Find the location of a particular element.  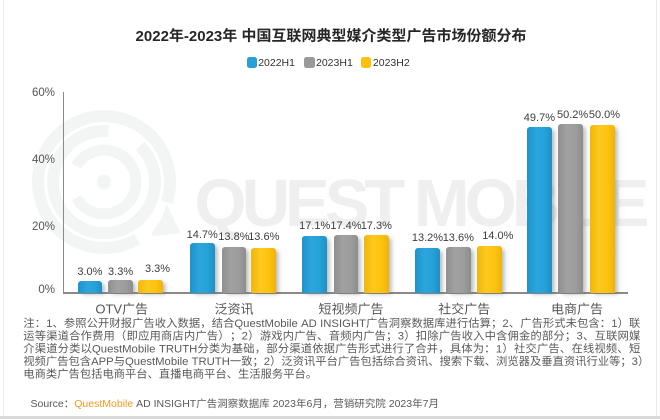

svg-text: 6 is located at coordinates (309, 404).